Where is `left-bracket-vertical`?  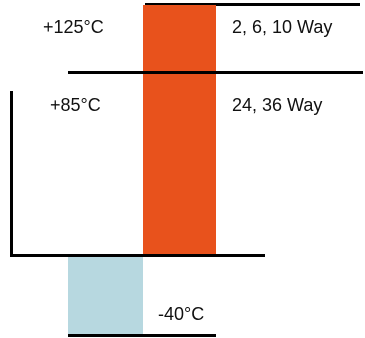
left-bracket-vertical is located at coordinates (11, 174).